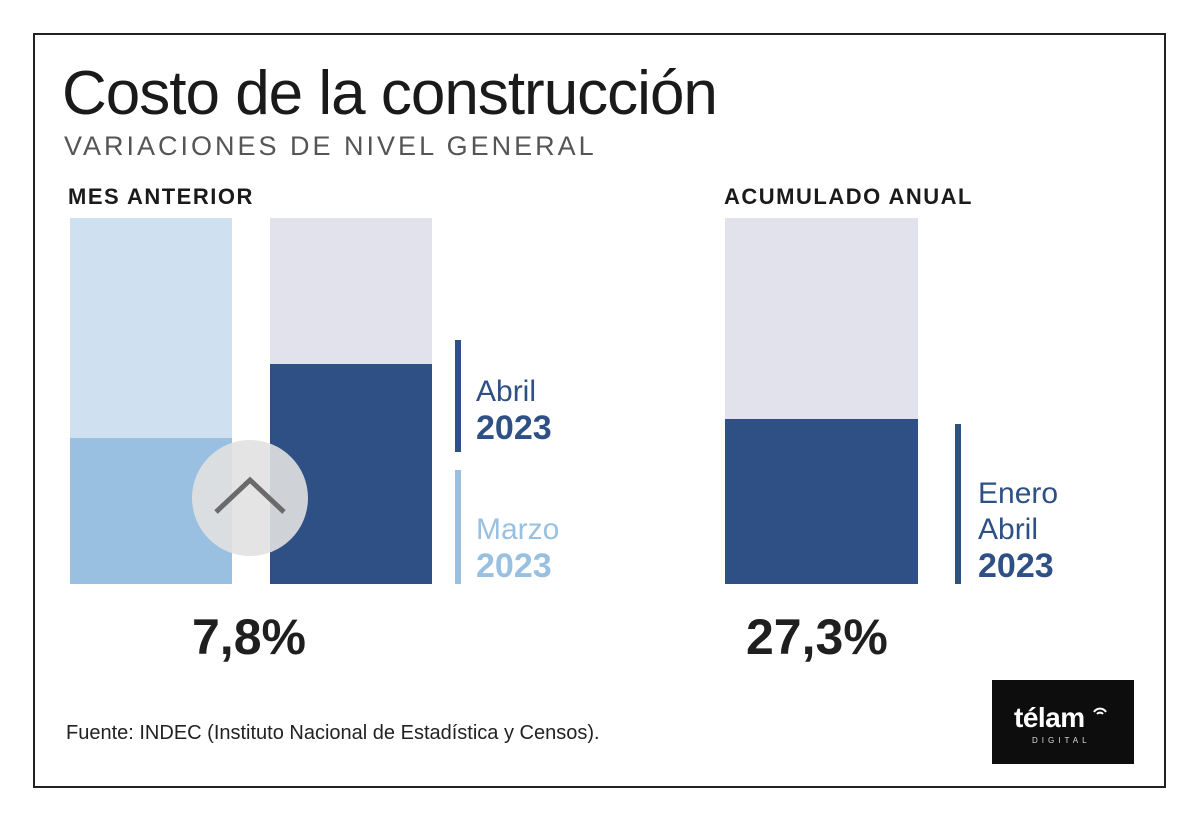 This screenshot has height=822, width=1200. I want to click on legend-marzo: Marzo 2023, so click(517, 548).